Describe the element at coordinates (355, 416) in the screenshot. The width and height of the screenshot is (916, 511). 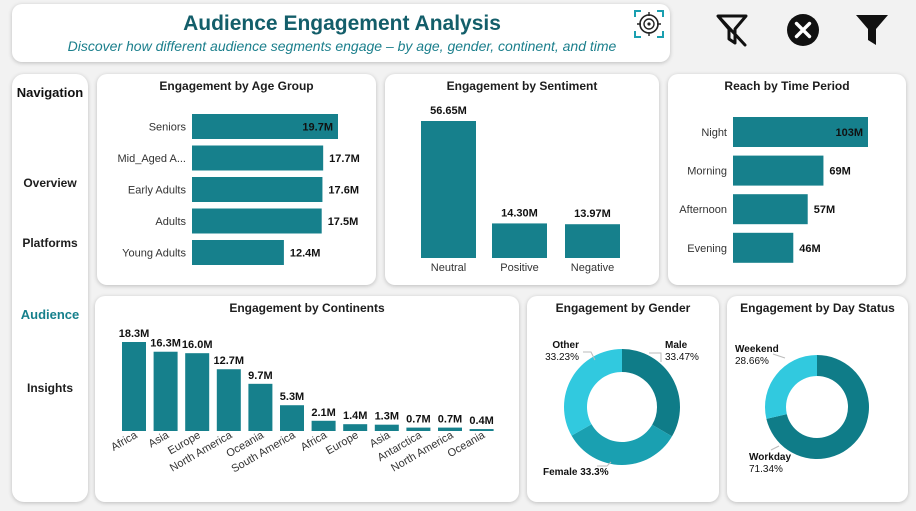
I see `continents-data-label: 1.4M` at that location.